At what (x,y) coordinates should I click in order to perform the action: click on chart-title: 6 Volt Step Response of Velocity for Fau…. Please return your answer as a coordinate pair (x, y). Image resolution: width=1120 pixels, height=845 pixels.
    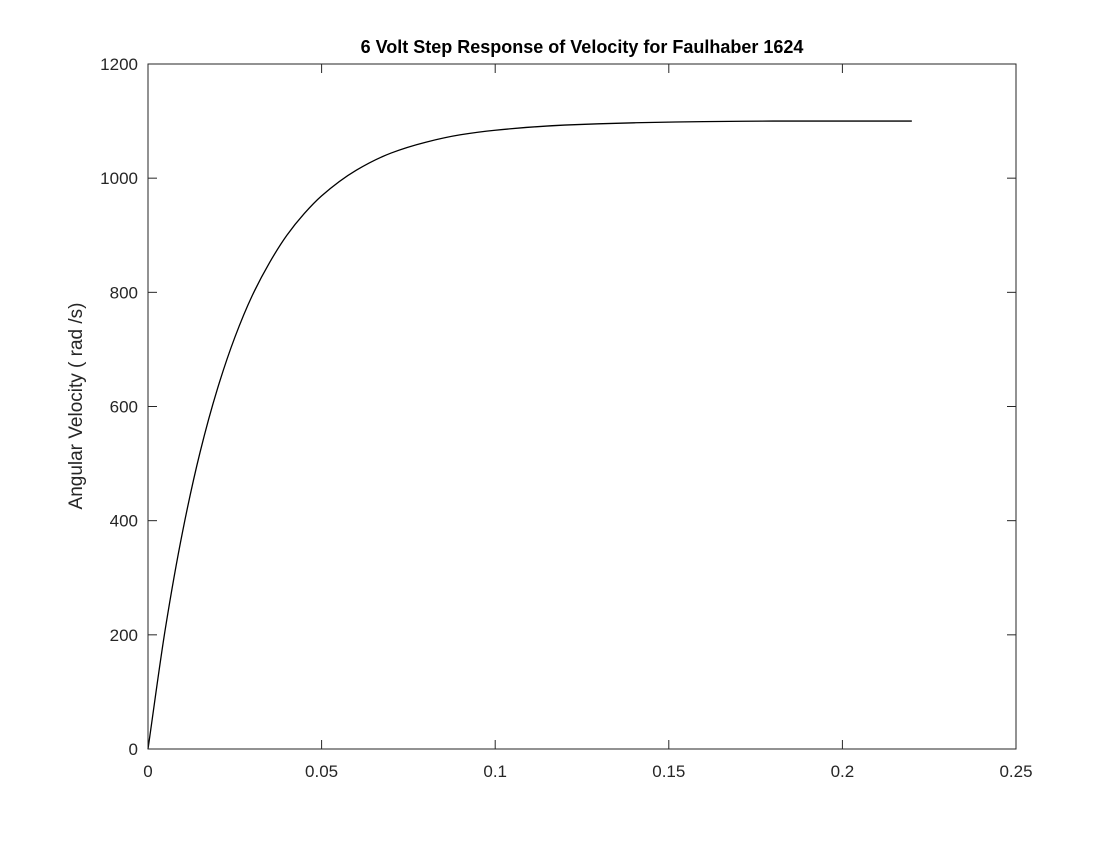
    Looking at the image, I should click on (582, 47).